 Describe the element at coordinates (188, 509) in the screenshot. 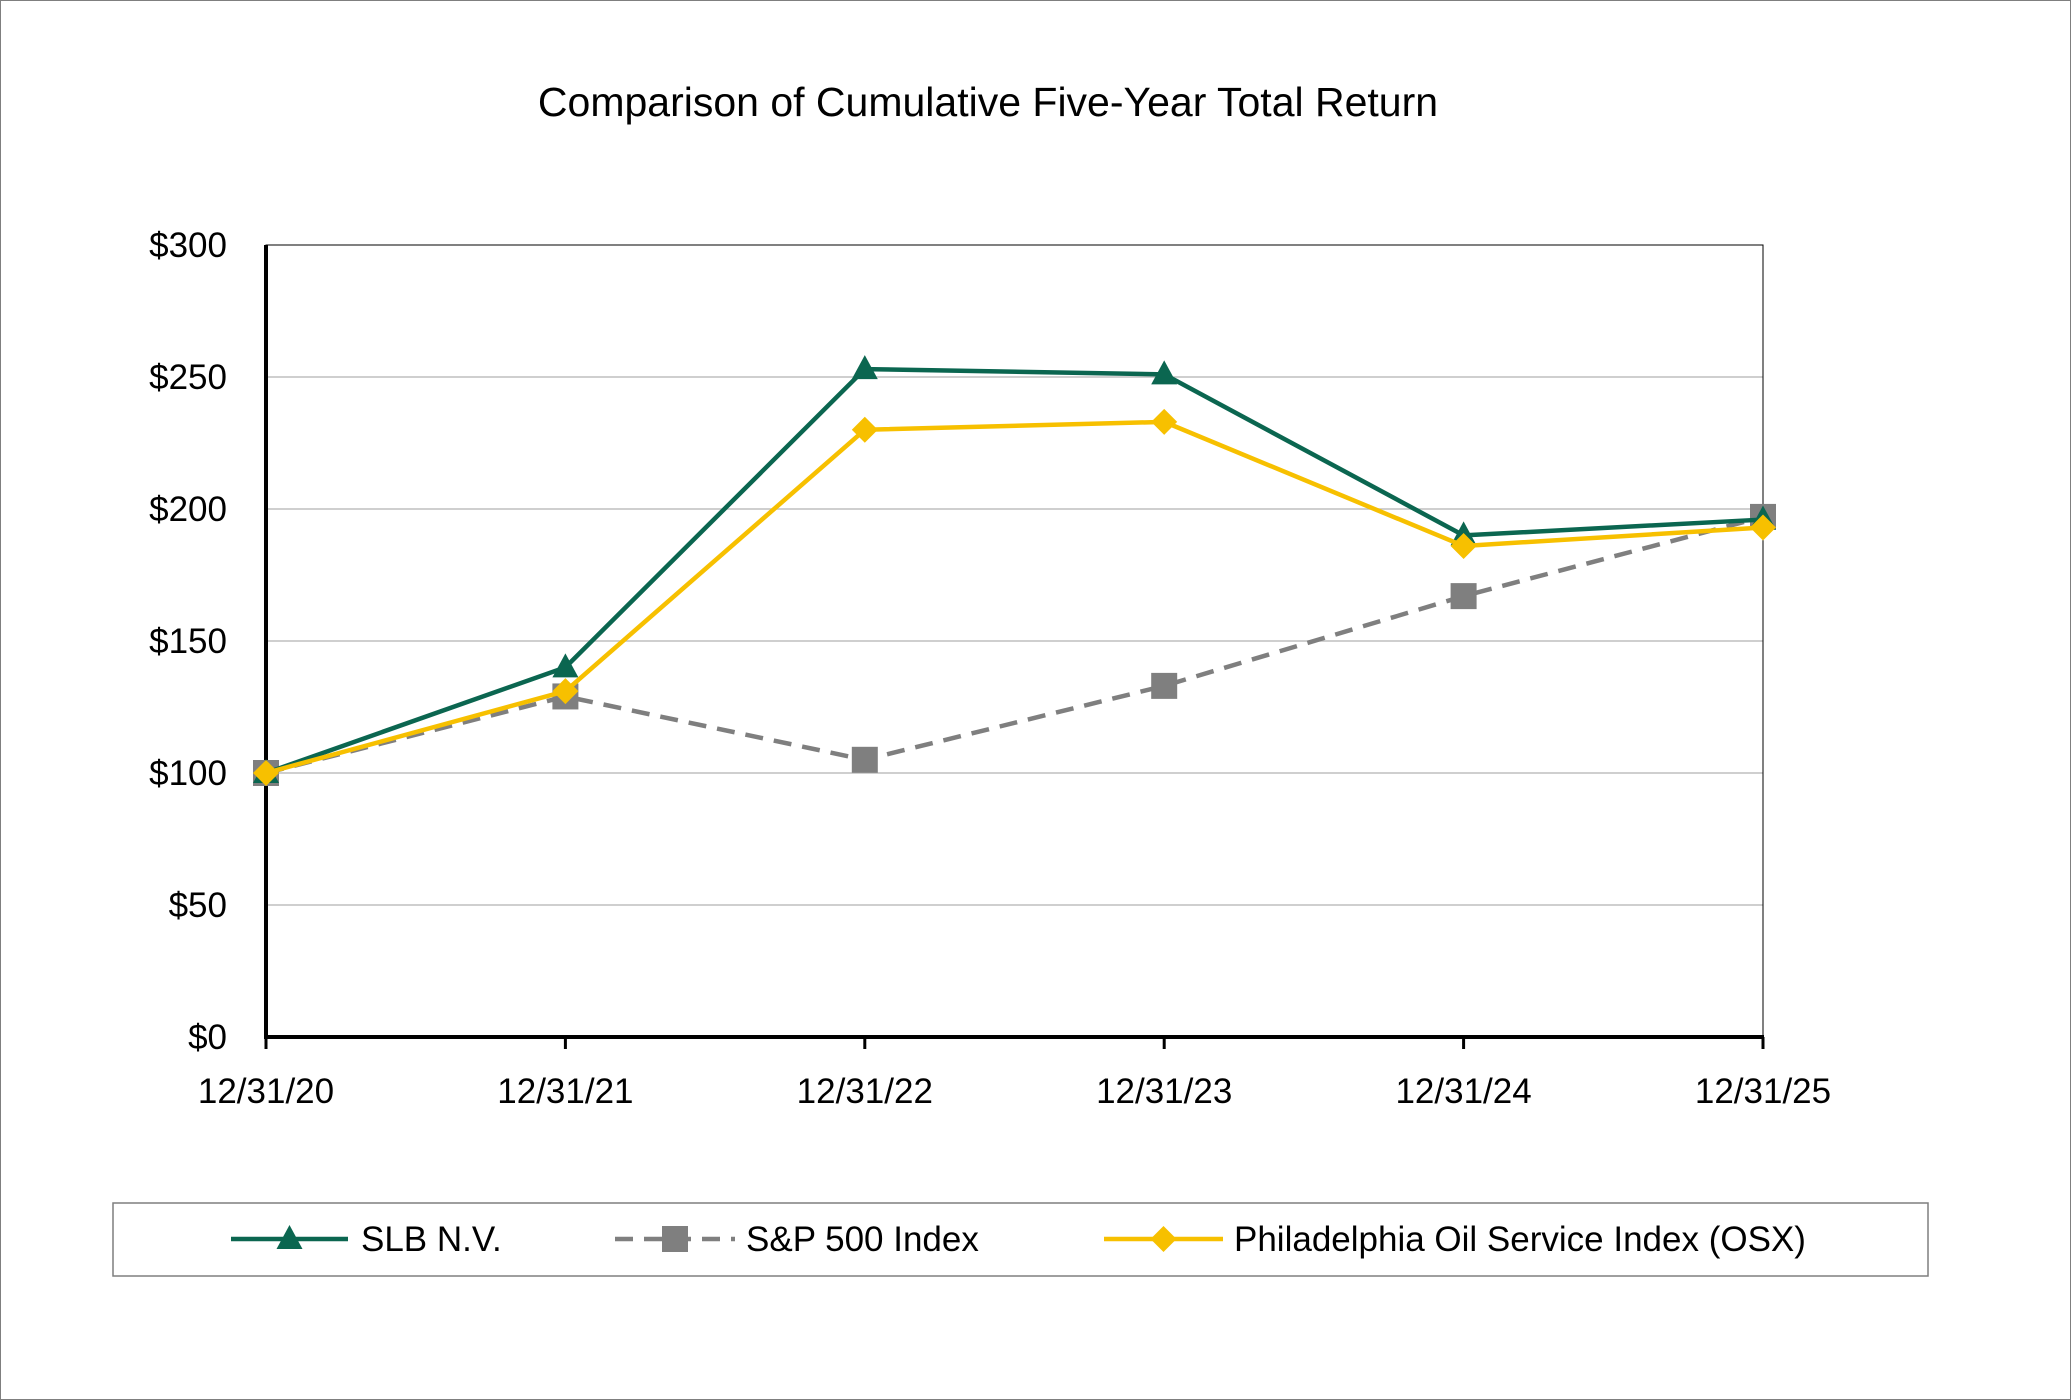

I see `y-tick-label: $200` at that location.